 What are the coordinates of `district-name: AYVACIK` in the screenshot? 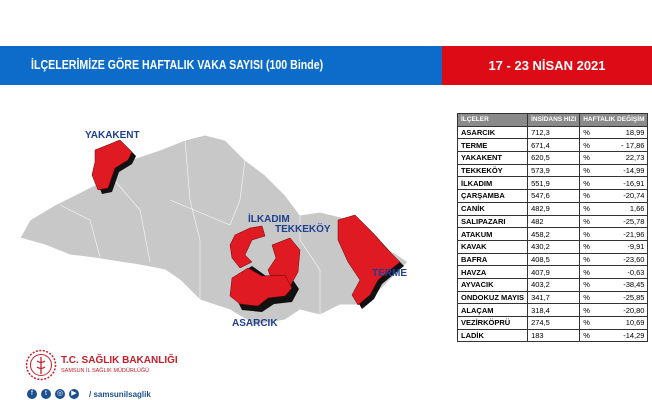 It's located at (492, 284).